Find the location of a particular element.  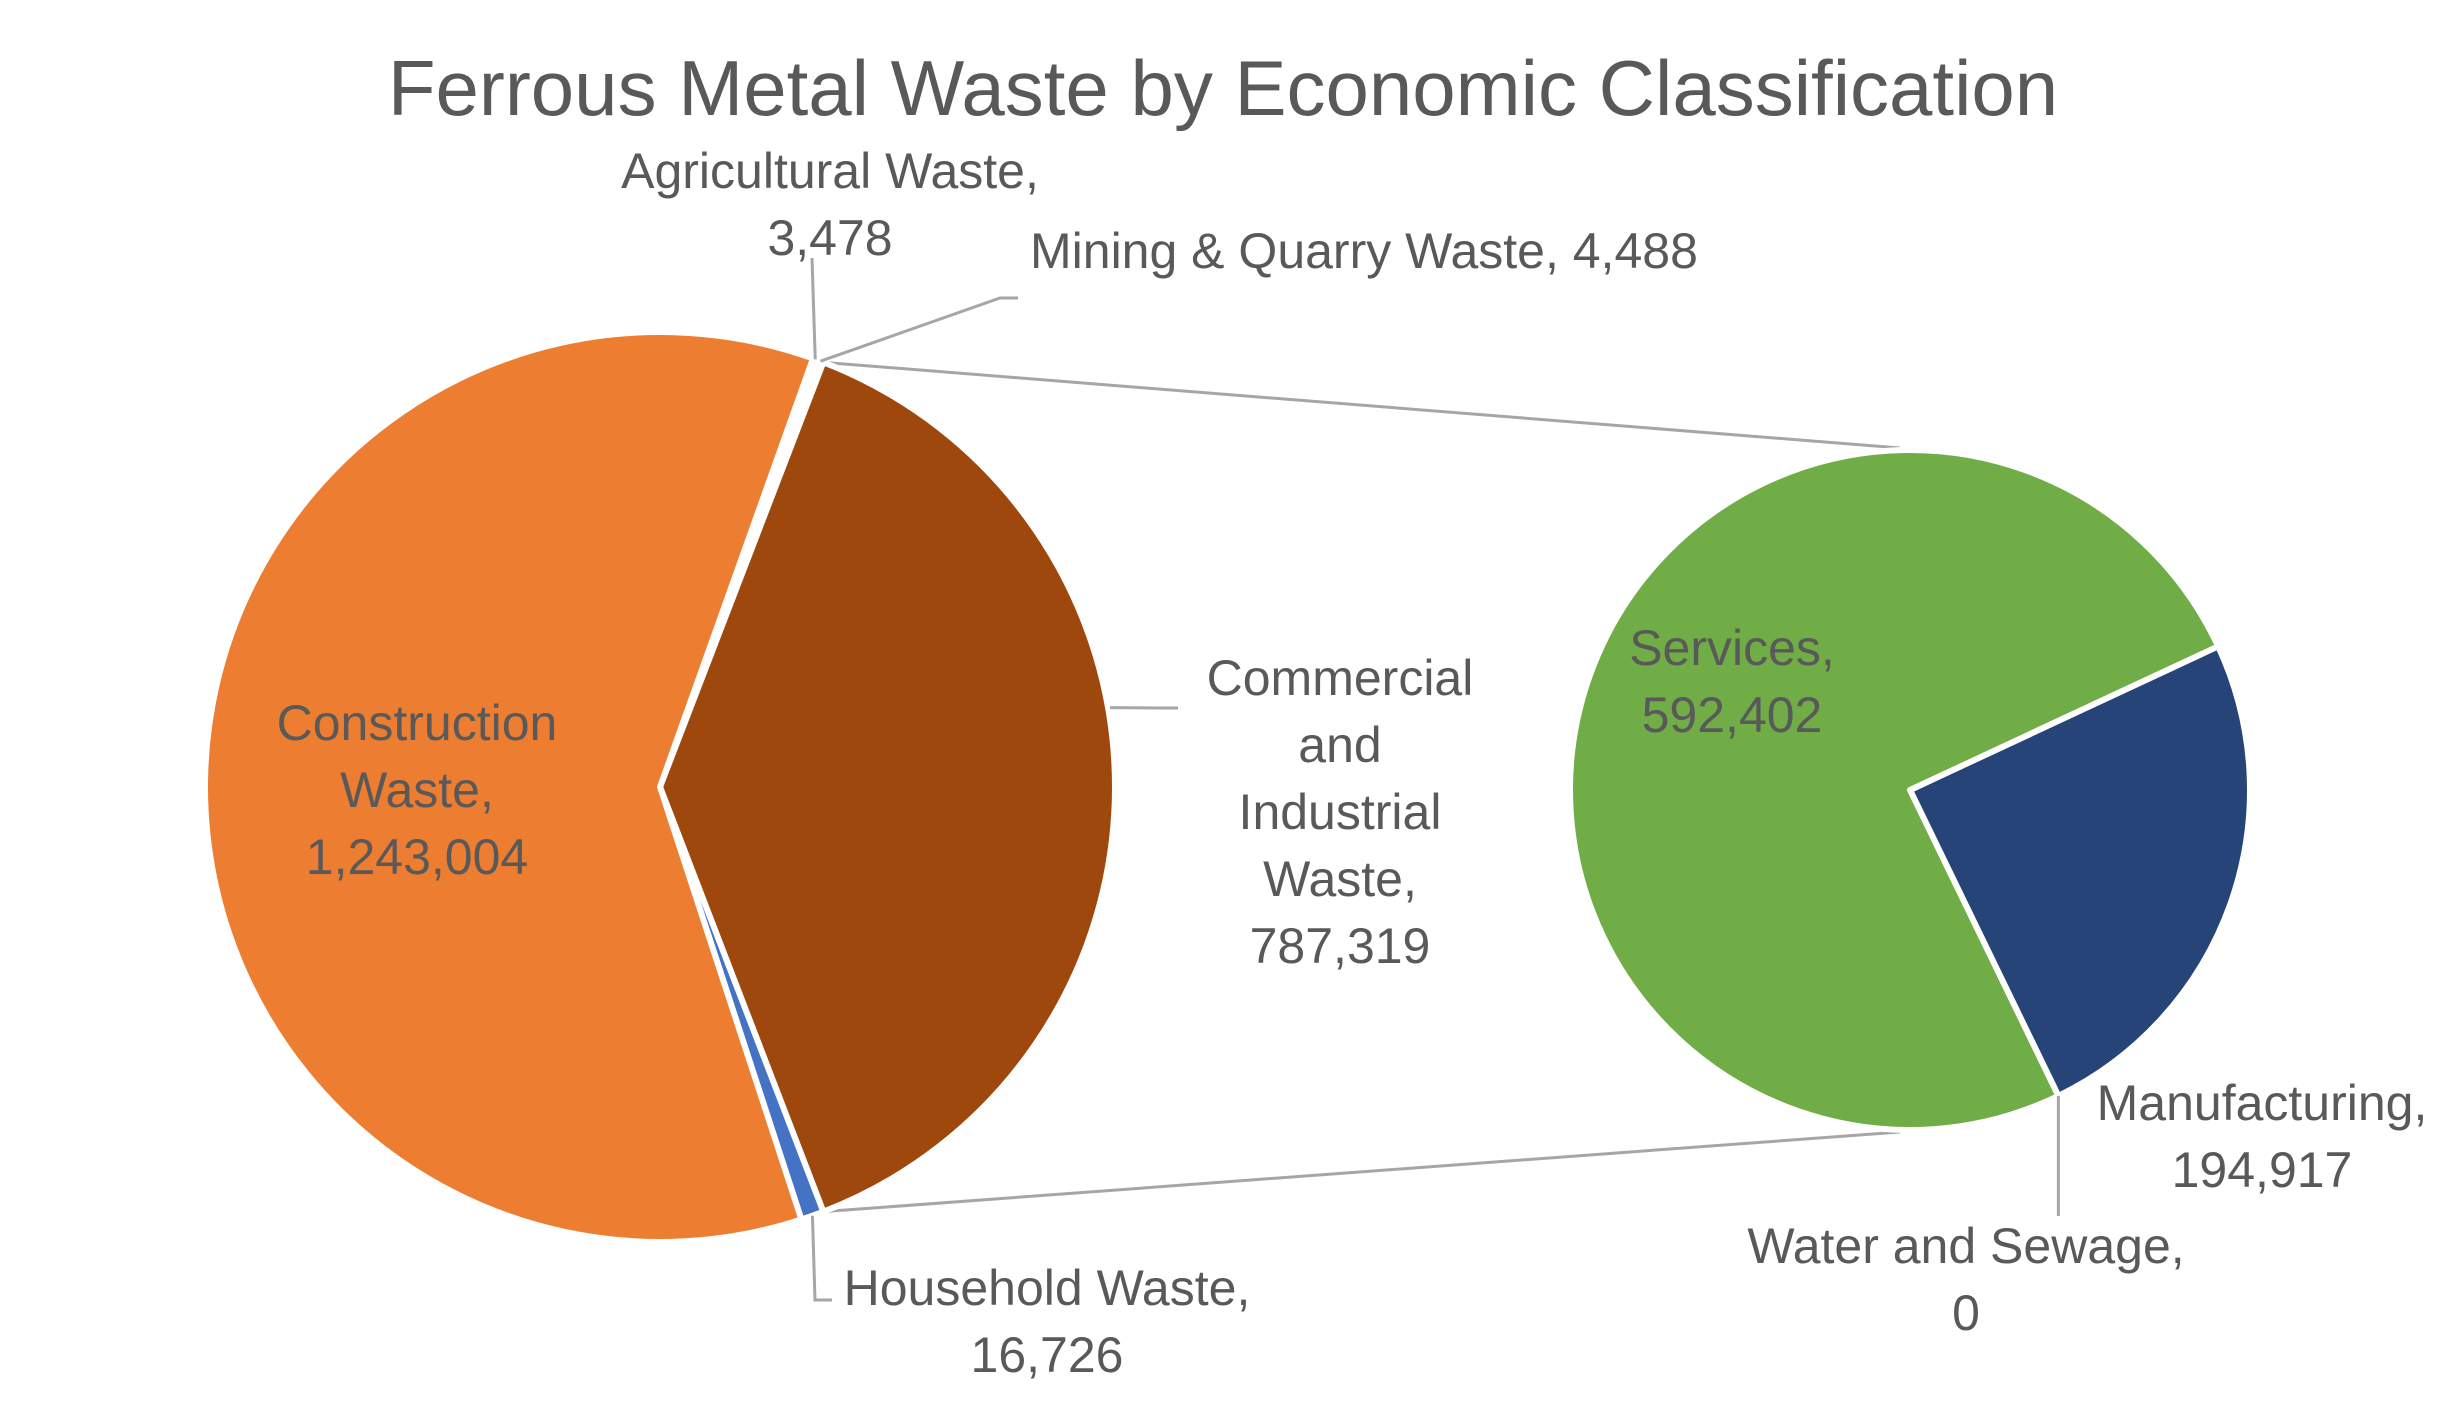

secondary-pie is located at coordinates (1910, 790).